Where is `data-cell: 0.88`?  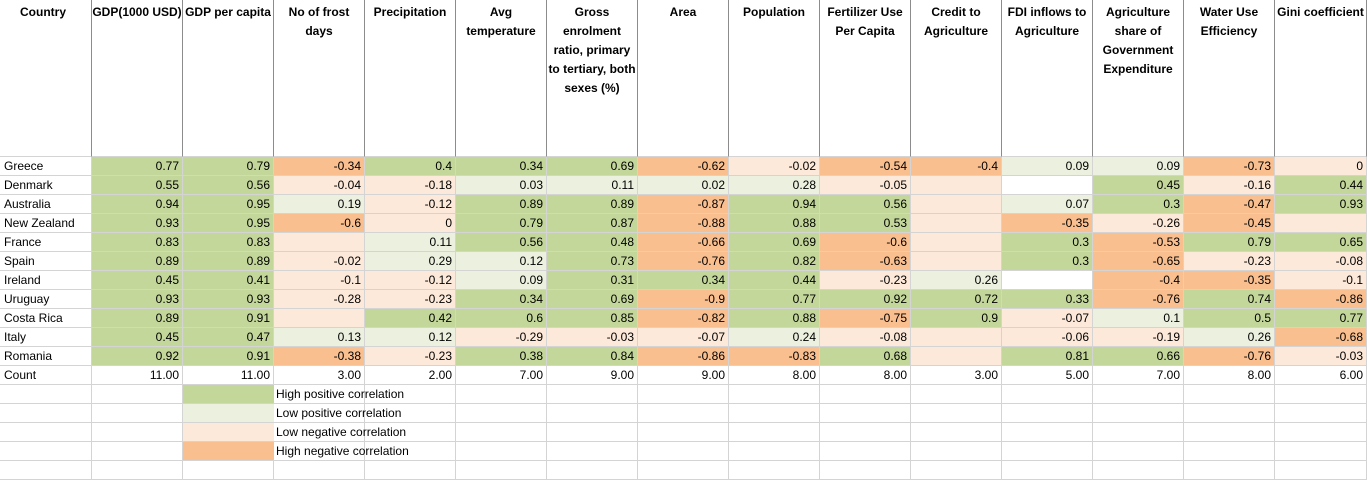
data-cell: 0.88 is located at coordinates (774, 223).